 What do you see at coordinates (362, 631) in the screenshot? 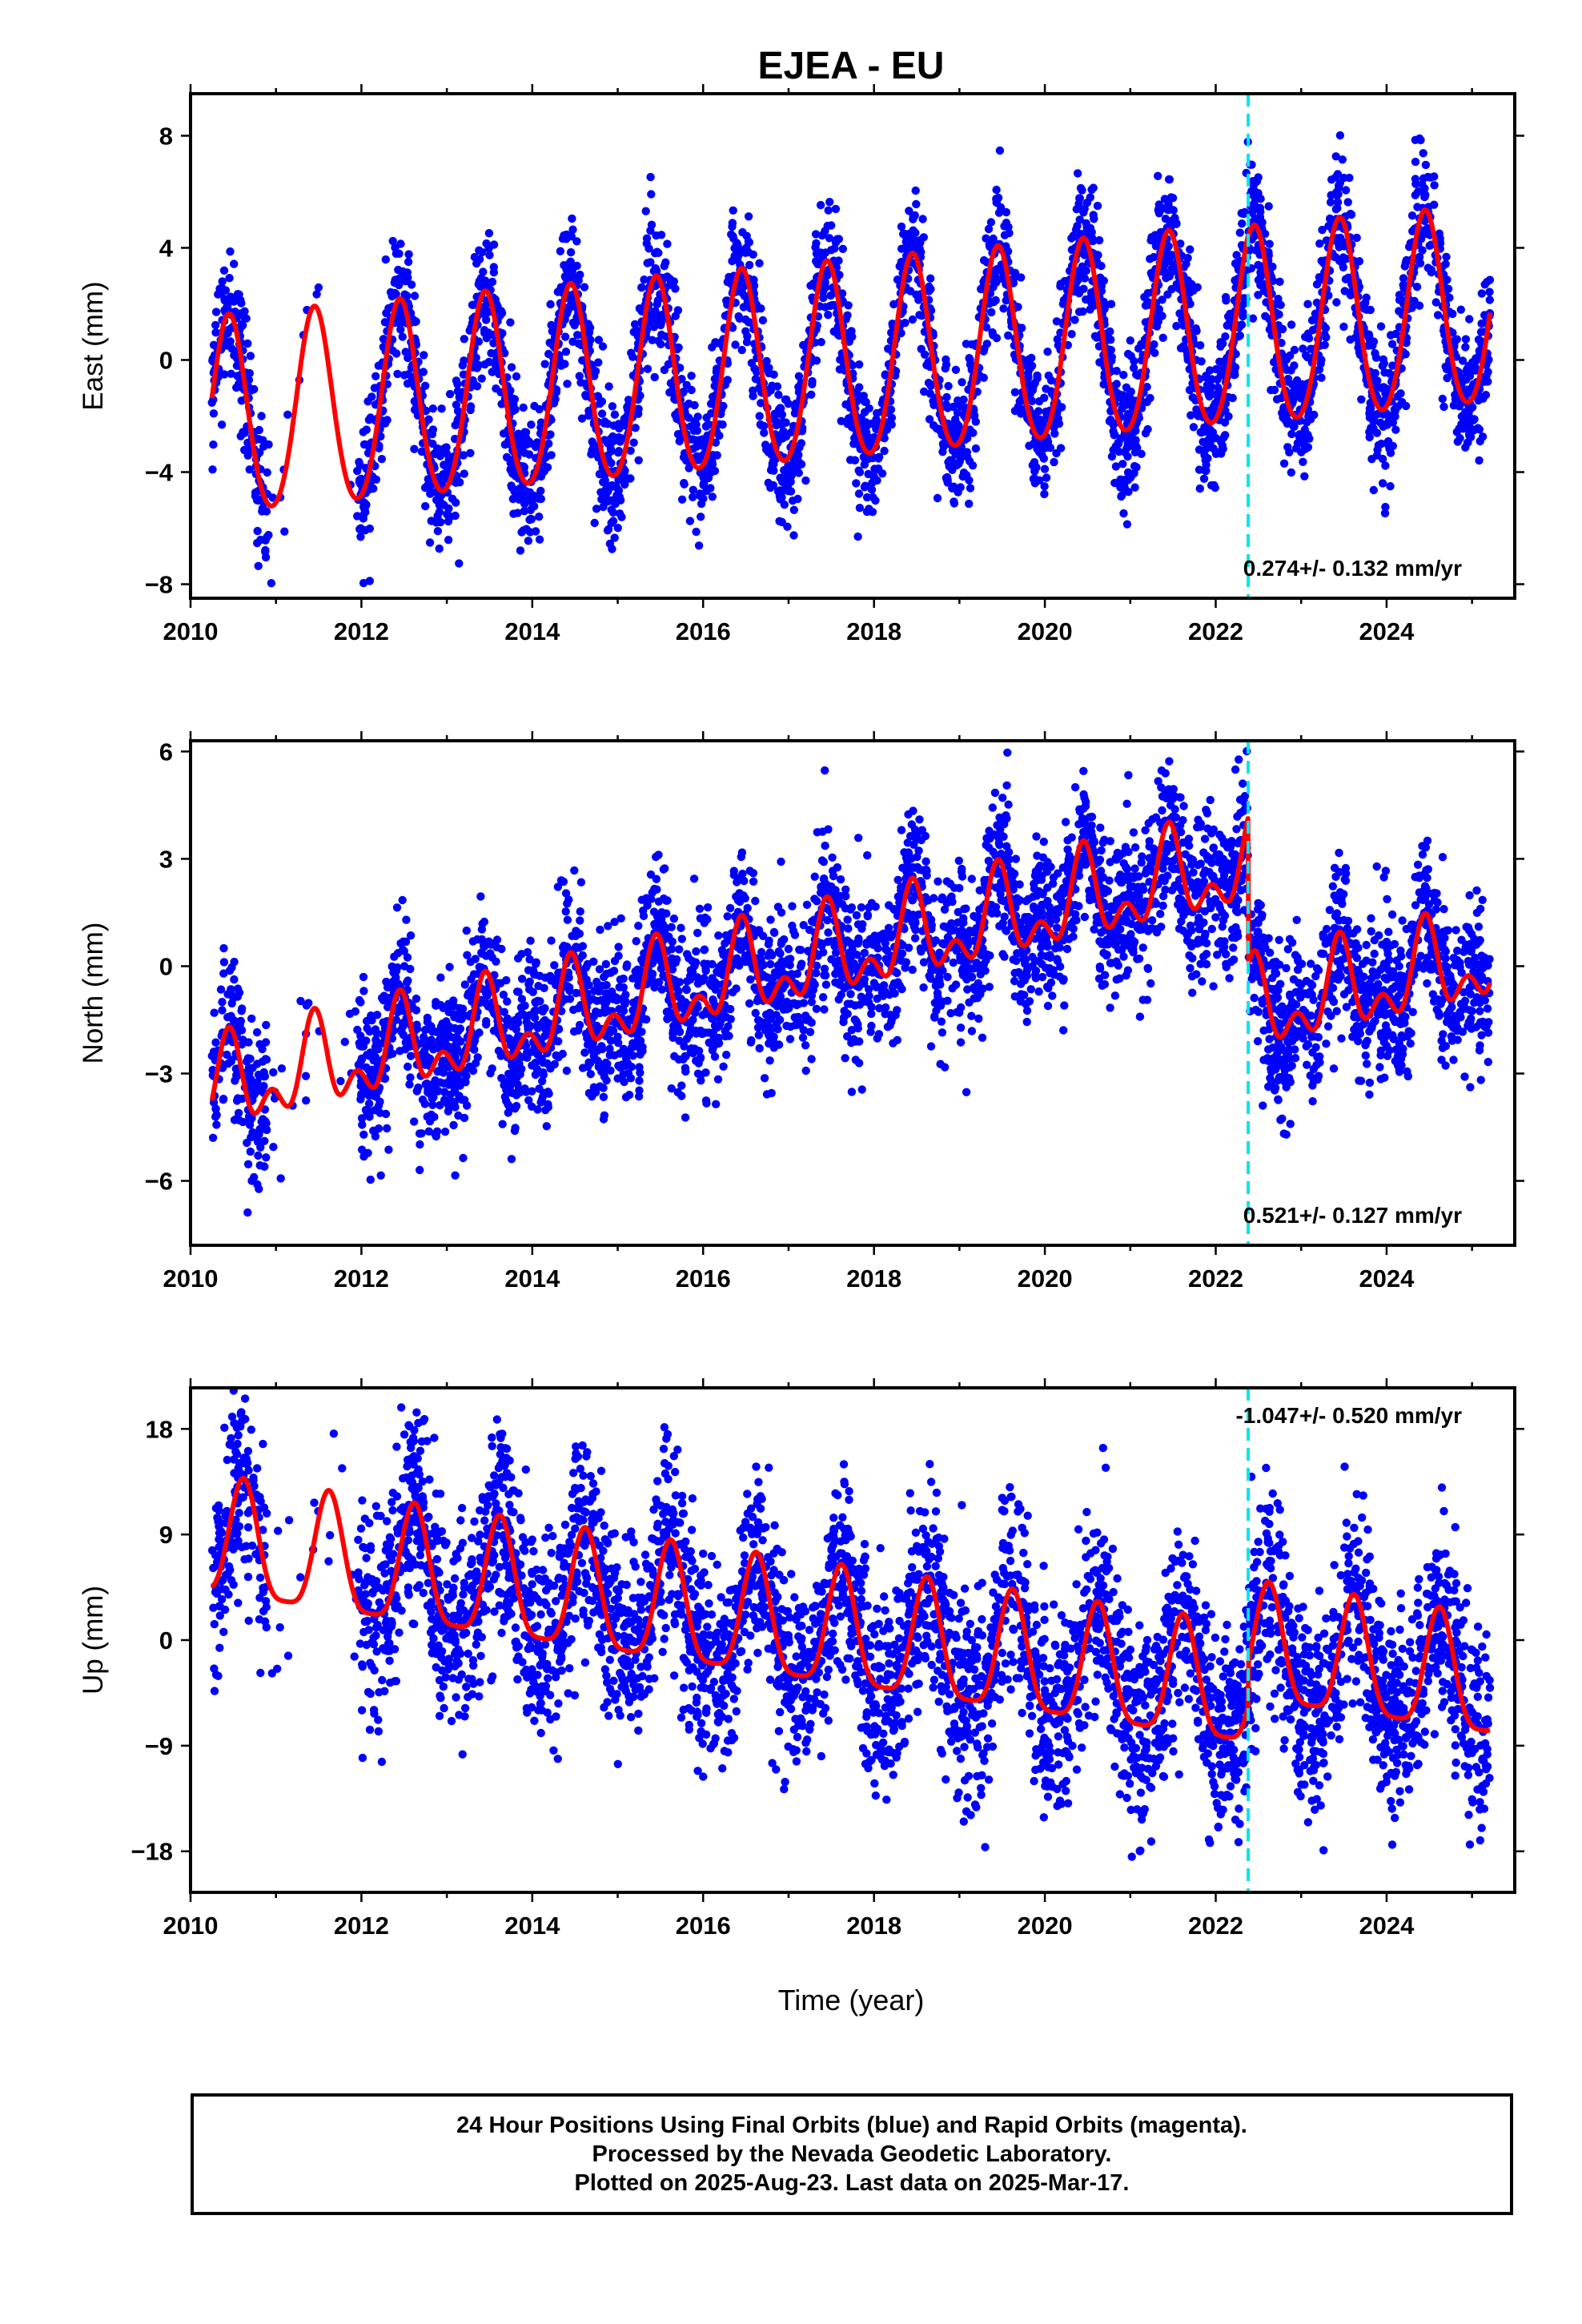
I see `x-tick-label: 2012` at bounding box center [362, 631].